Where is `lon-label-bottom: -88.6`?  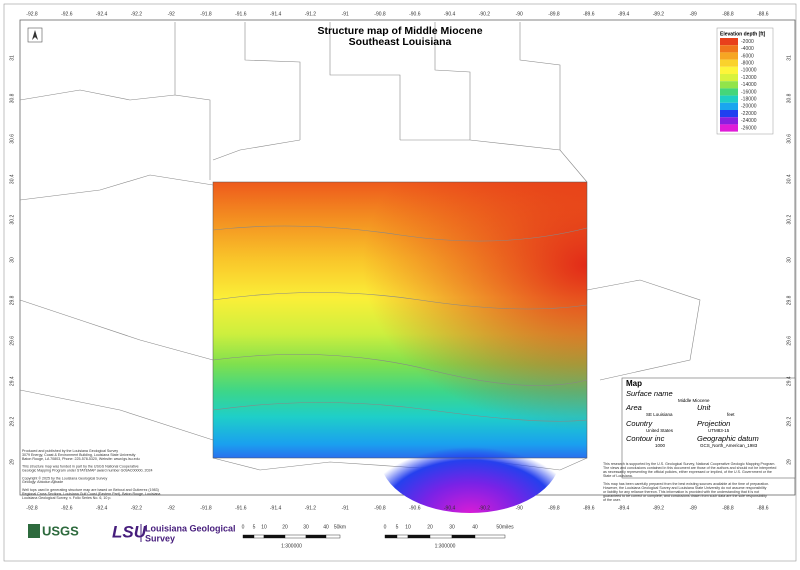 lon-label-bottom: -88.6 is located at coordinates (763, 508).